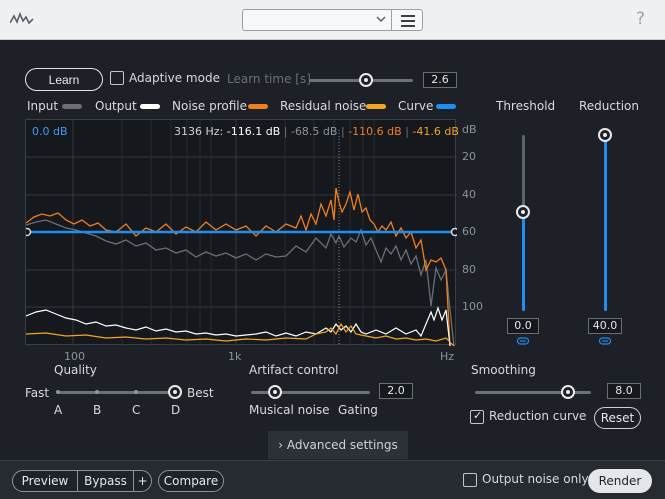 The image size is (665, 499). I want to click on db-axis-label: 60, so click(469, 231).